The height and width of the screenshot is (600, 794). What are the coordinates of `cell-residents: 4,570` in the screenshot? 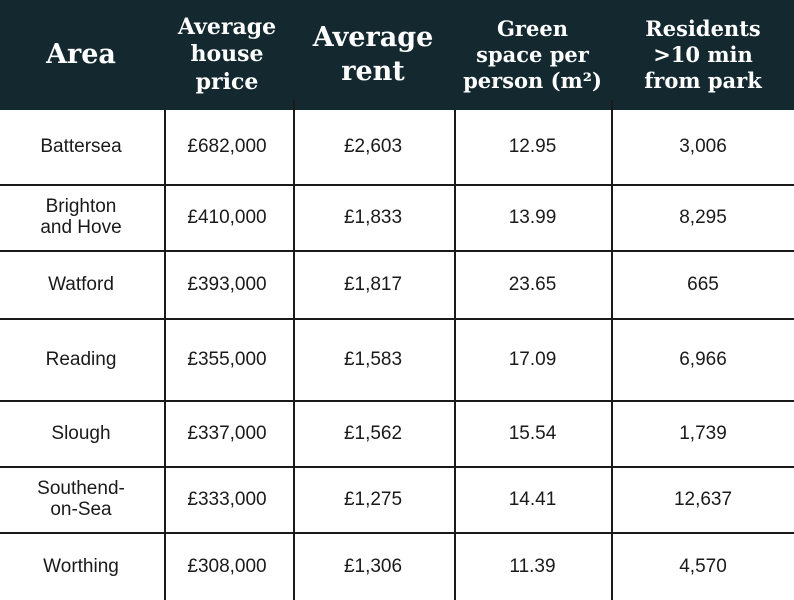 It's located at (703, 566).